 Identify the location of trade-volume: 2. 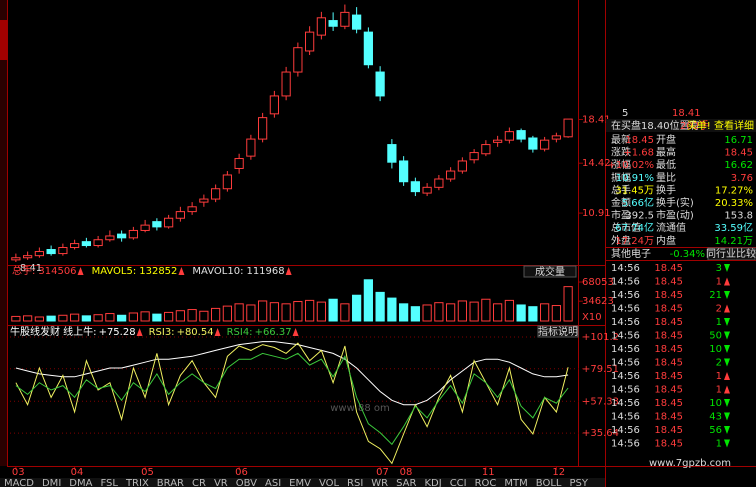
(719, 309).